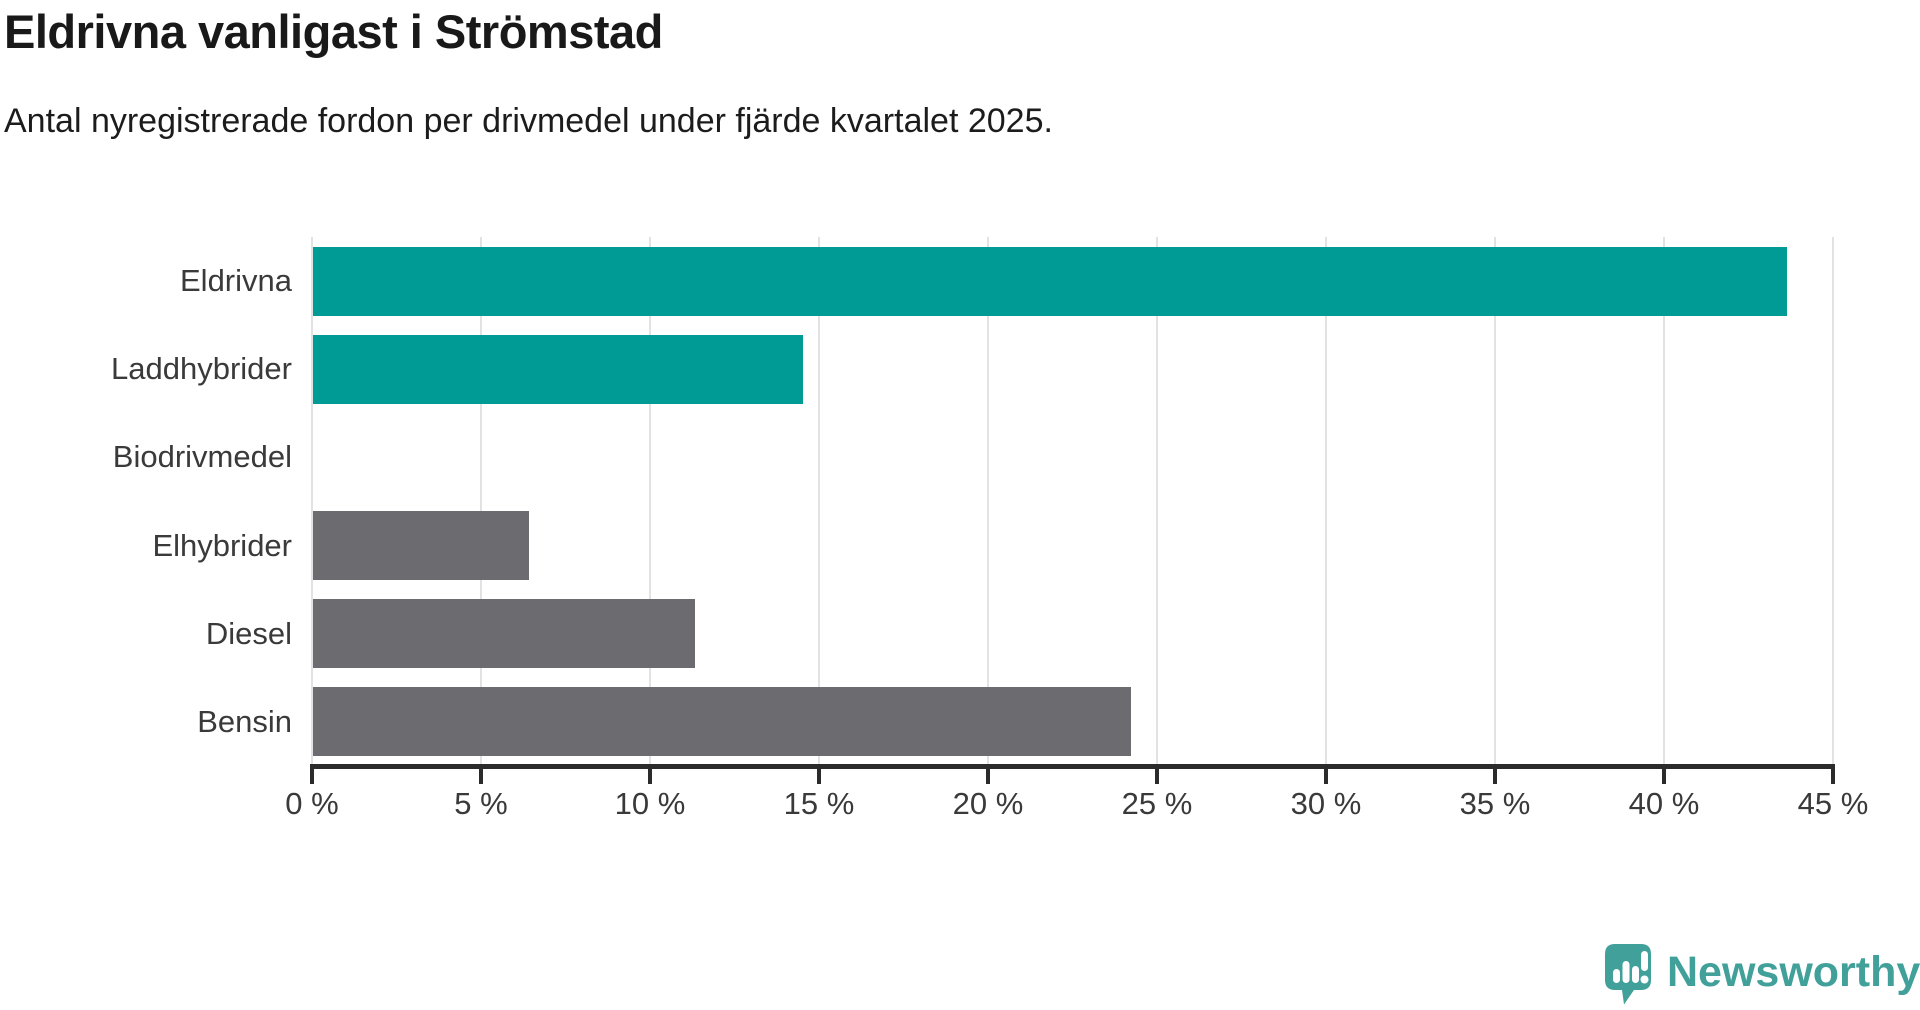  What do you see at coordinates (1050, 281) in the screenshot?
I see `bar-eldrivna` at bounding box center [1050, 281].